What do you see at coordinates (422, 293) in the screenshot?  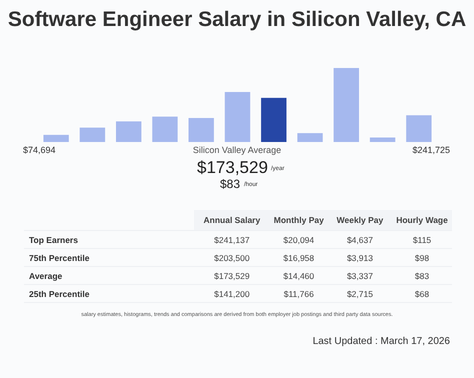 I see `text: $68` at bounding box center [422, 293].